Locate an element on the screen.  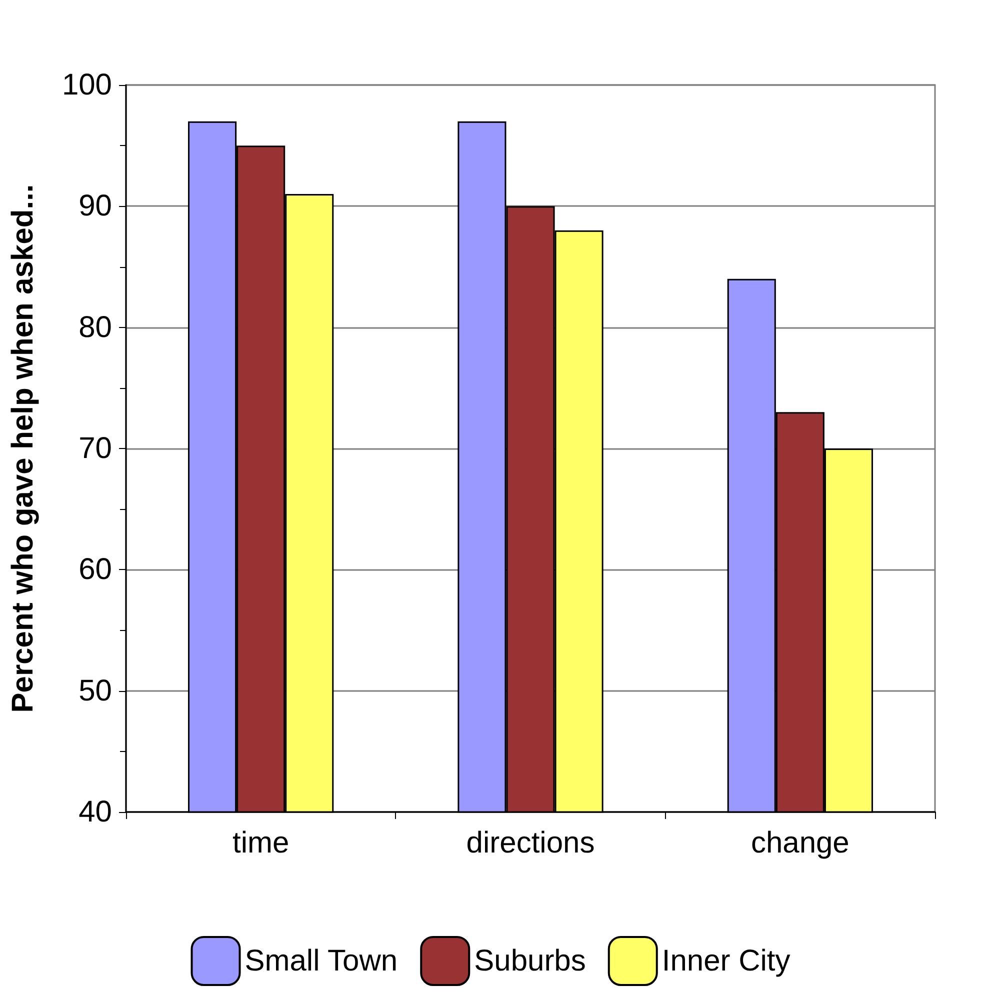
legend-label: Suburbs is located at coordinates (530, 961).